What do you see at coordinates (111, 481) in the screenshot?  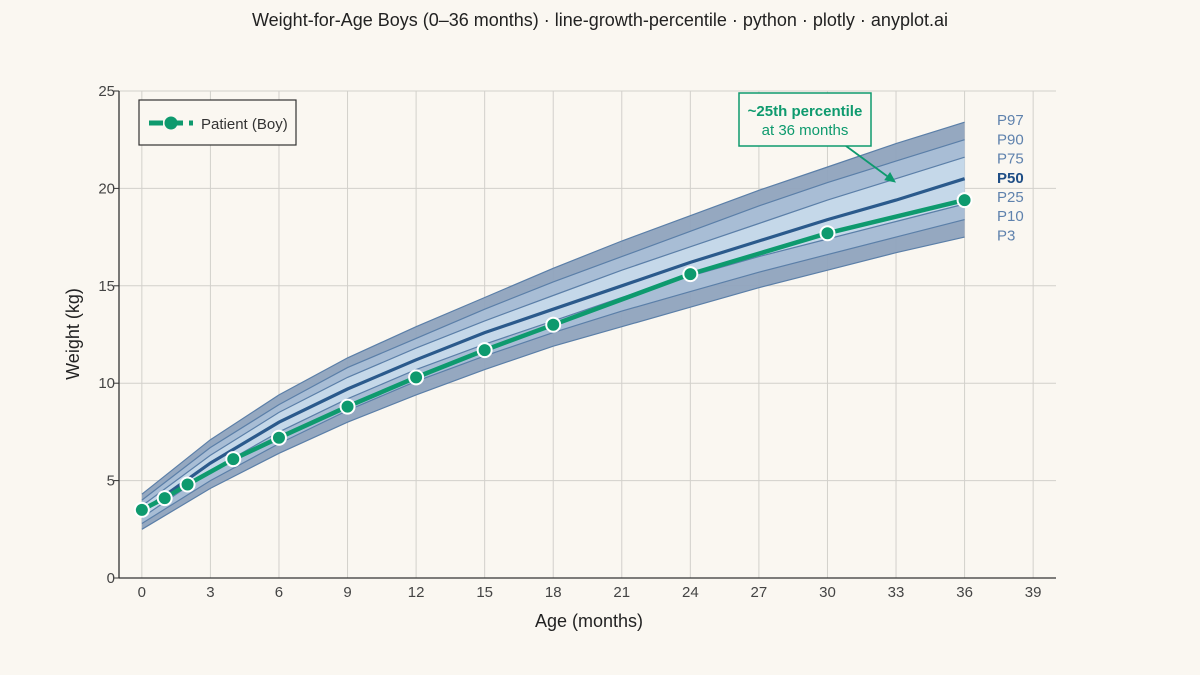 I see `y-tick-label: 5` at bounding box center [111, 481].